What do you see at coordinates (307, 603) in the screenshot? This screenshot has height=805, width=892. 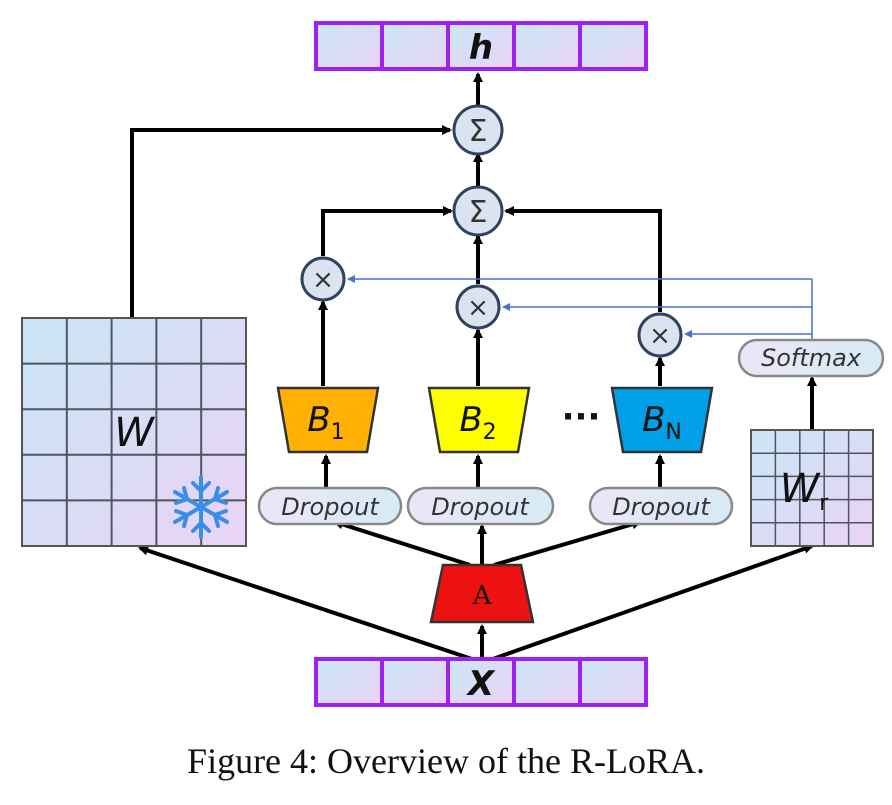 I see `arrow-x-to-w` at bounding box center [307, 603].